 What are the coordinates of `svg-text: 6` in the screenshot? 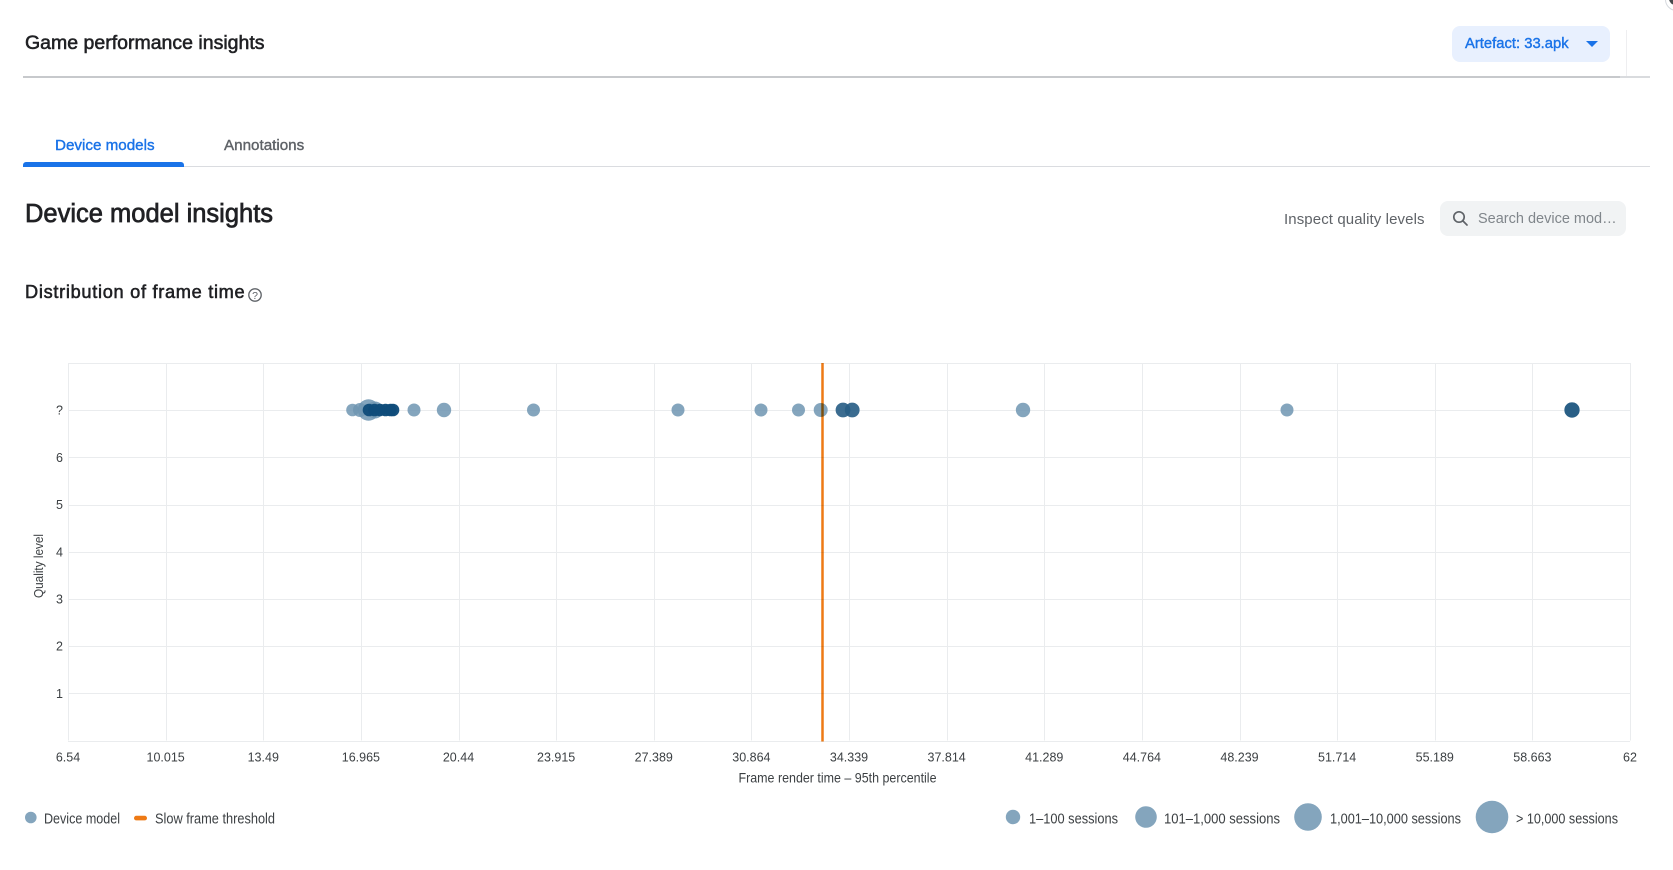 It's located at (59, 458).